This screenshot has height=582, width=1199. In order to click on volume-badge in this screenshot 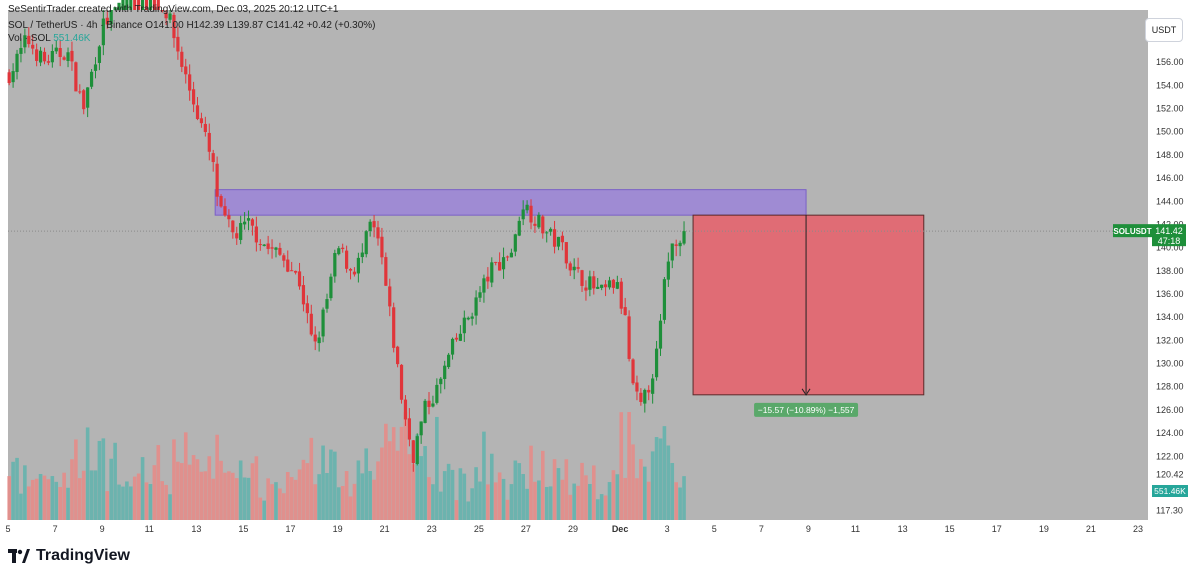, I will do `click(1170, 491)`.